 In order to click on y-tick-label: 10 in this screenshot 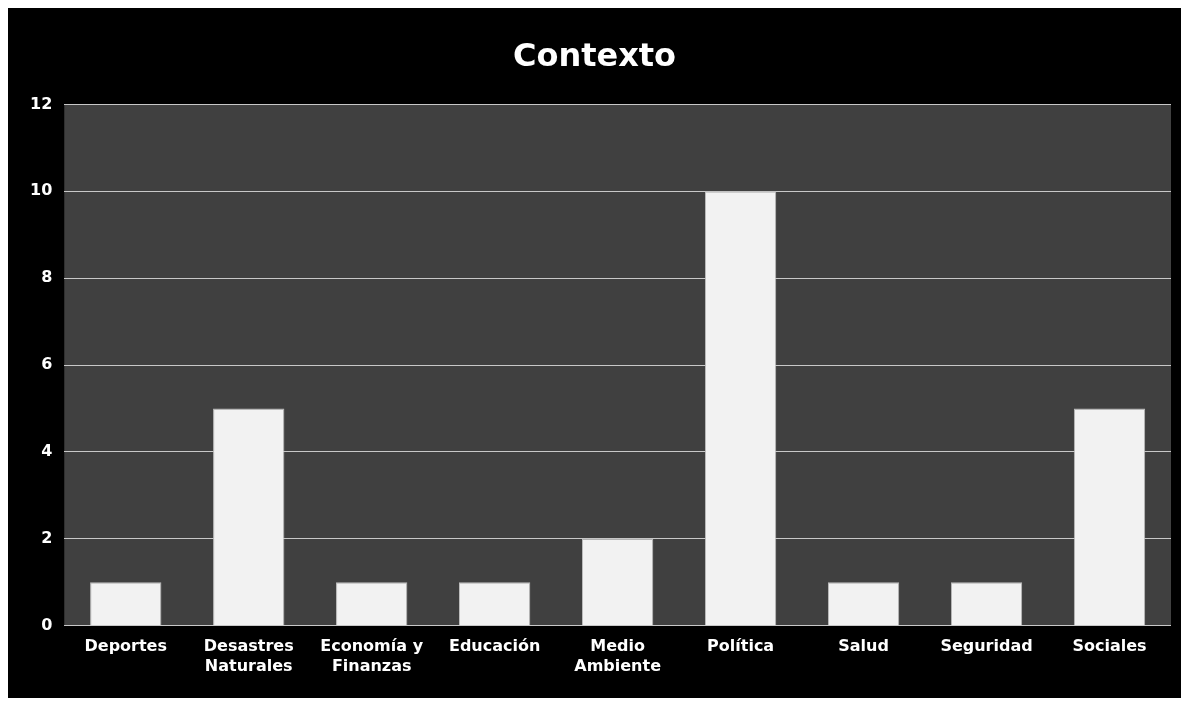, I will do `click(41, 190)`.